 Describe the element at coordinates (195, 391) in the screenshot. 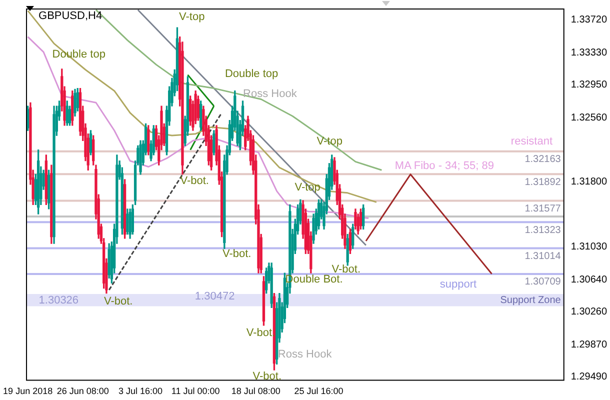

I see `x-tick-label: 11 Jul 00:00` at that location.